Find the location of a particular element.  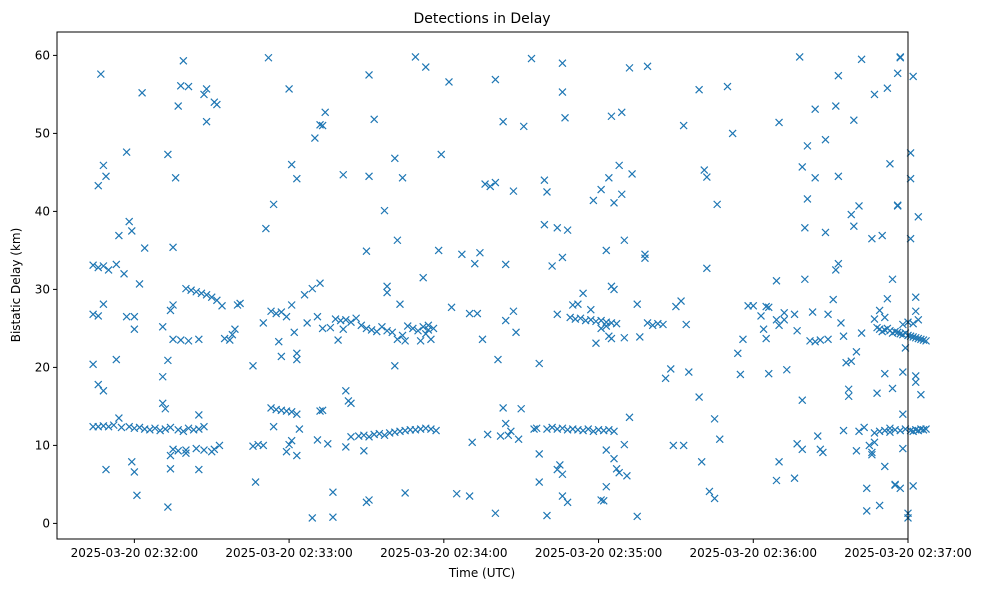

x-tick-label: 2025-03-20 02:33:00 is located at coordinates (288, 553).